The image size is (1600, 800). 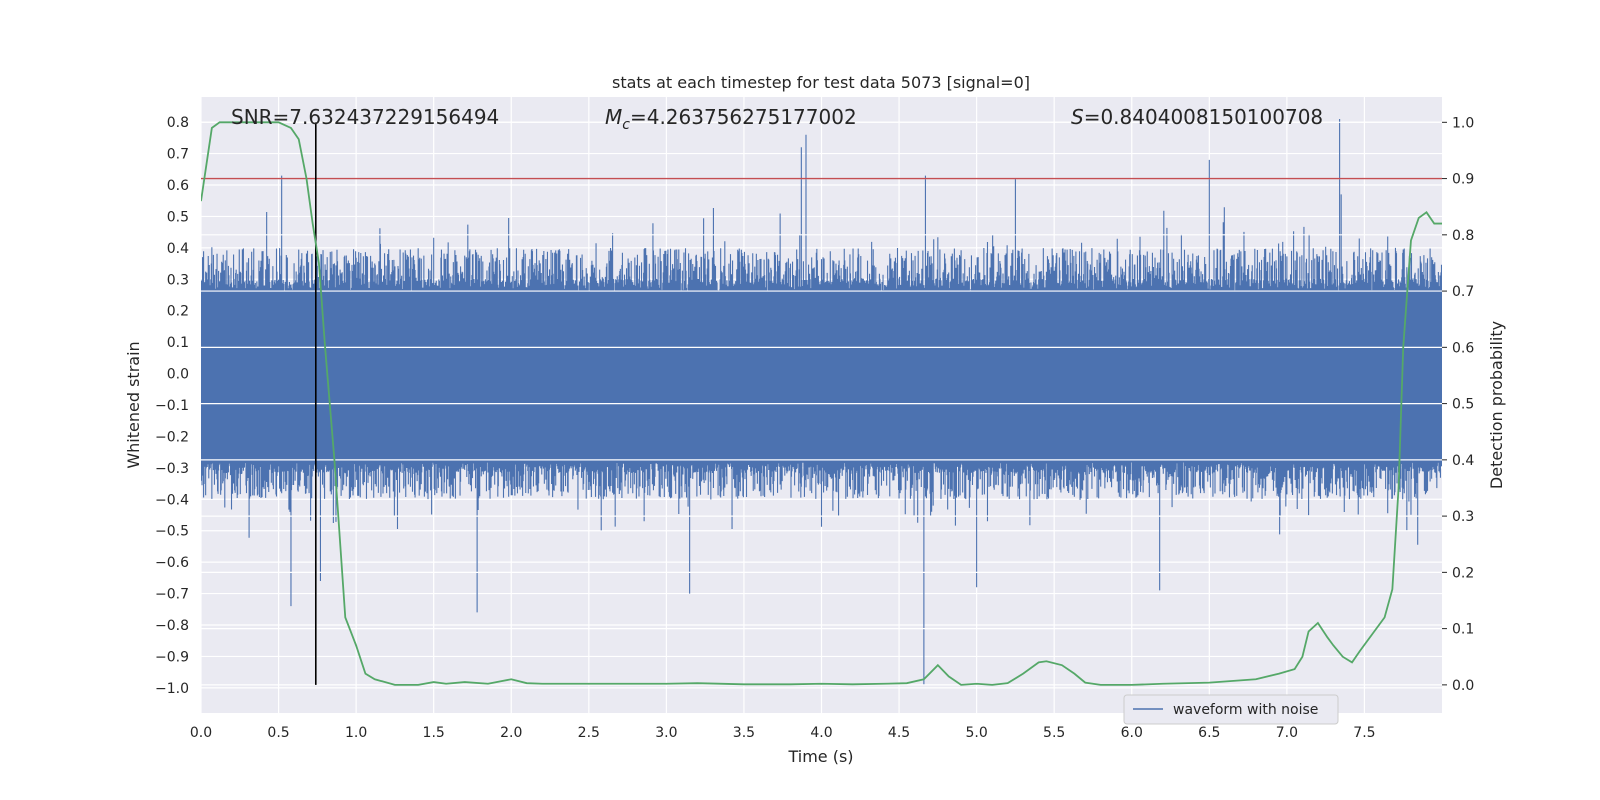 I want to click on x-tick-label: 0.0, so click(x=201, y=733).